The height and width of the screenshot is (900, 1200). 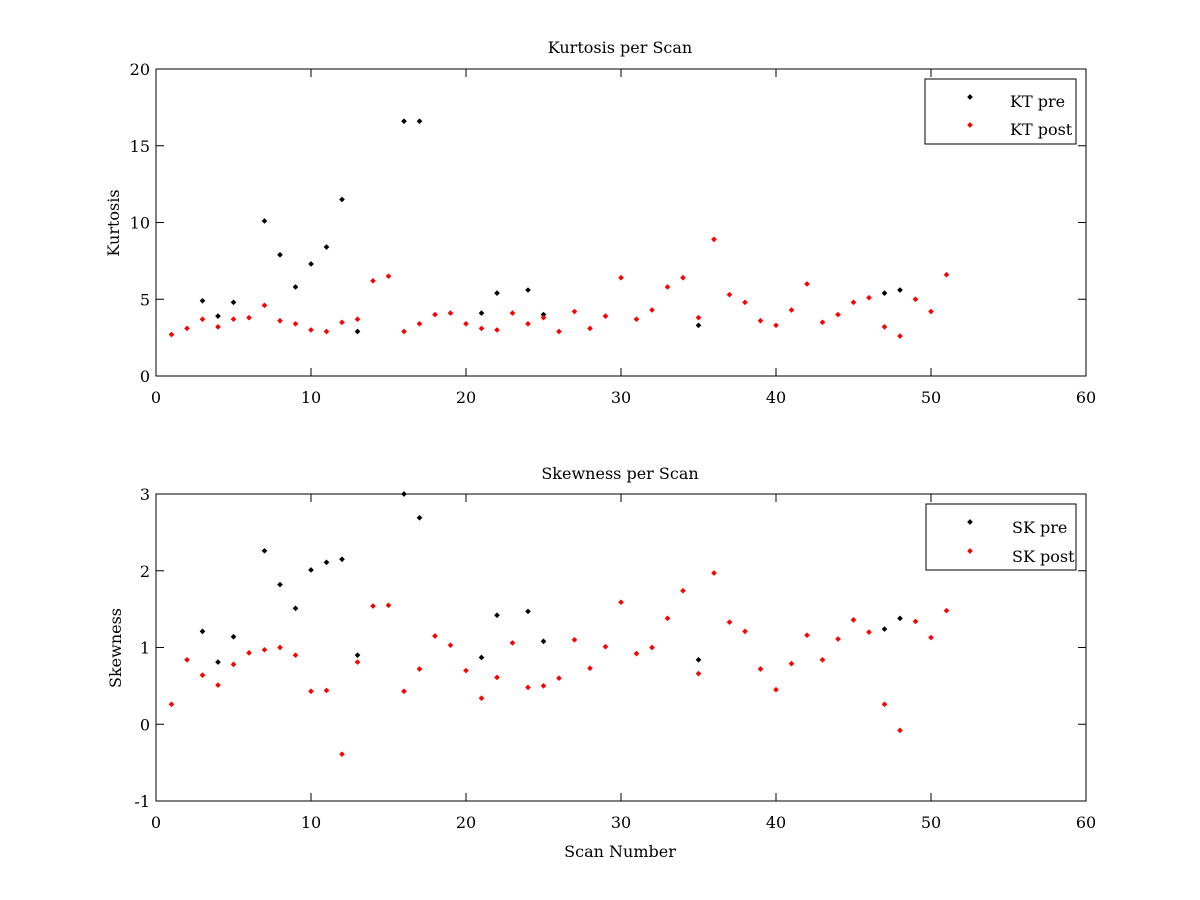 What do you see at coordinates (620, 851) in the screenshot?
I see `skewness-x-axis-label: Scan Number` at bounding box center [620, 851].